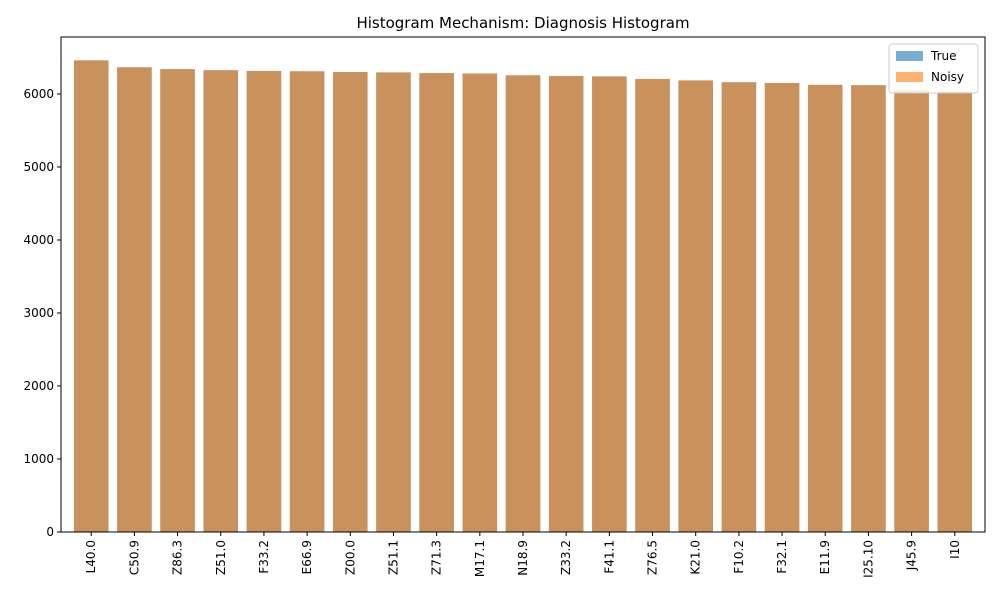 Image resolution: width=1000 pixels, height=600 pixels. What do you see at coordinates (264, 557) in the screenshot?
I see `x-tick-label: F33.2` at bounding box center [264, 557].